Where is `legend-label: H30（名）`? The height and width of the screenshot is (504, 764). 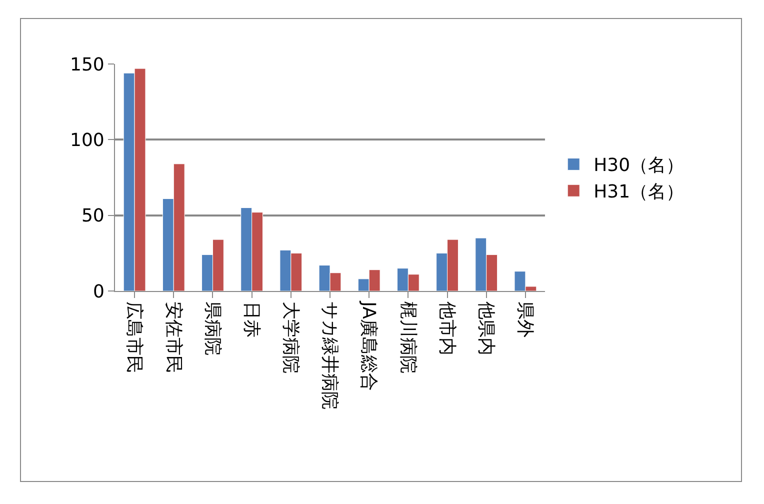
legend-label: H30（名） is located at coordinates (639, 165).